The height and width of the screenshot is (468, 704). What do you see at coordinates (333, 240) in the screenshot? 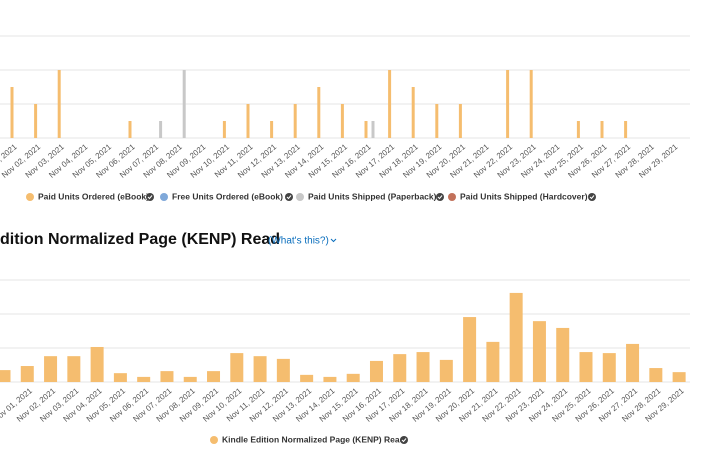
I see `chevron` at bounding box center [333, 240].